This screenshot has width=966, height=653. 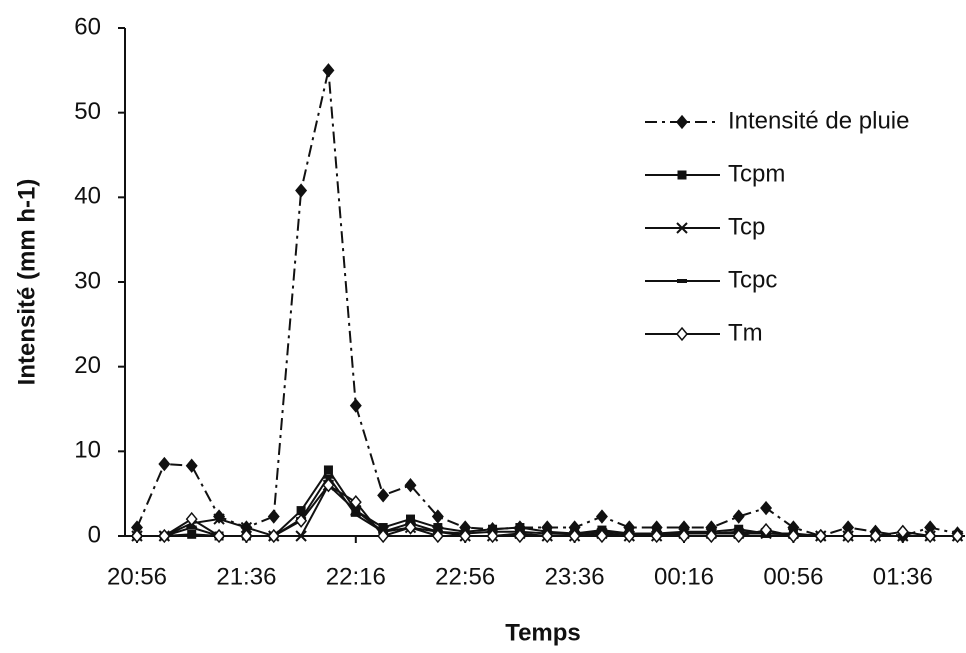 What do you see at coordinates (87, 365) in the screenshot?
I see `y-tick-label: 20` at bounding box center [87, 365].